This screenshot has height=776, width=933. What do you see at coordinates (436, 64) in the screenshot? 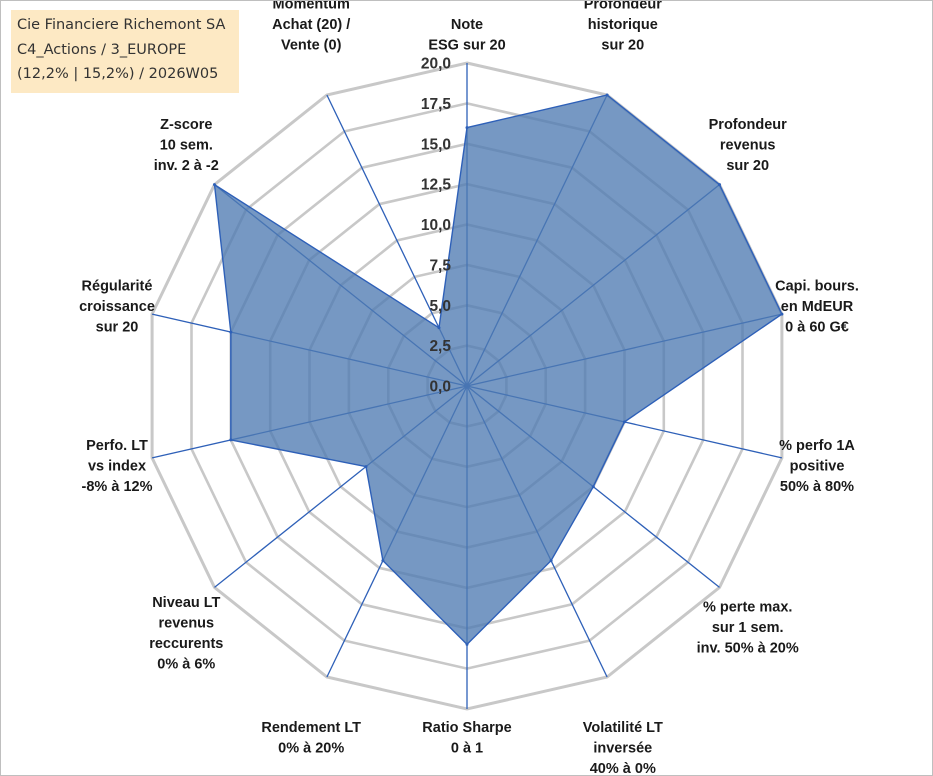
I see `tick-label: 20,0` at bounding box center [436, 64].